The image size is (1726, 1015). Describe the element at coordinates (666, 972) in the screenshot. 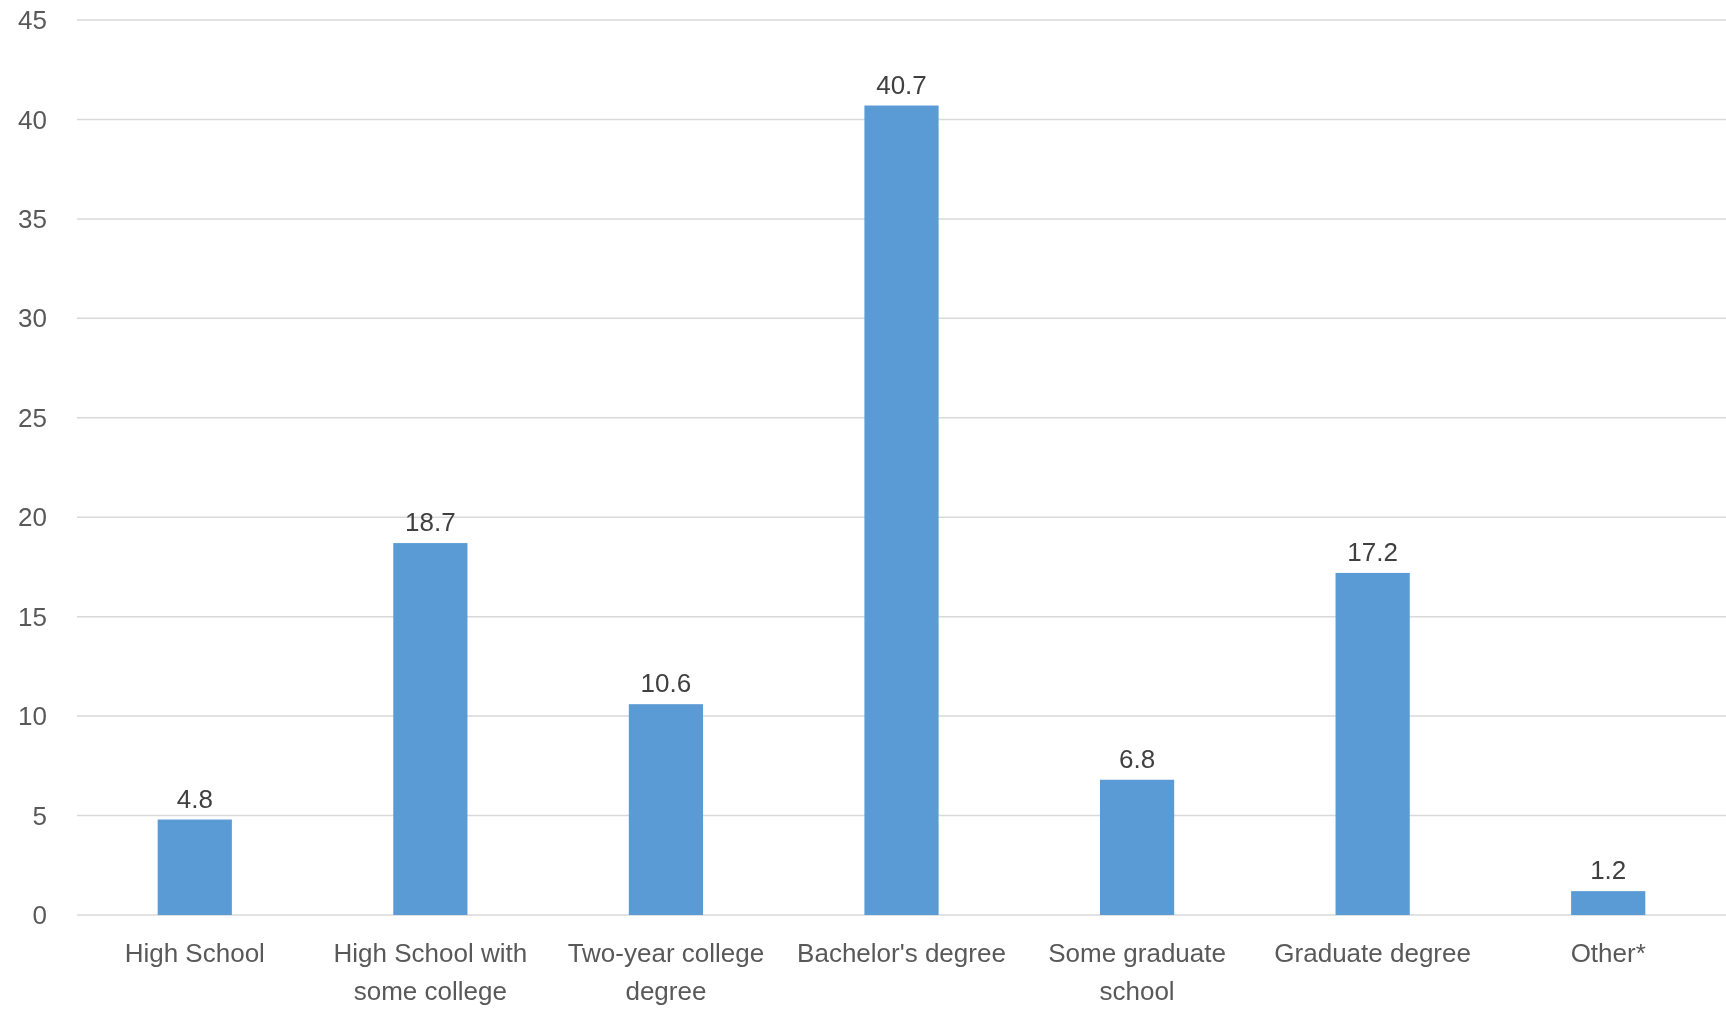

I see `x-tick-label: Two-year college degree` at that location.